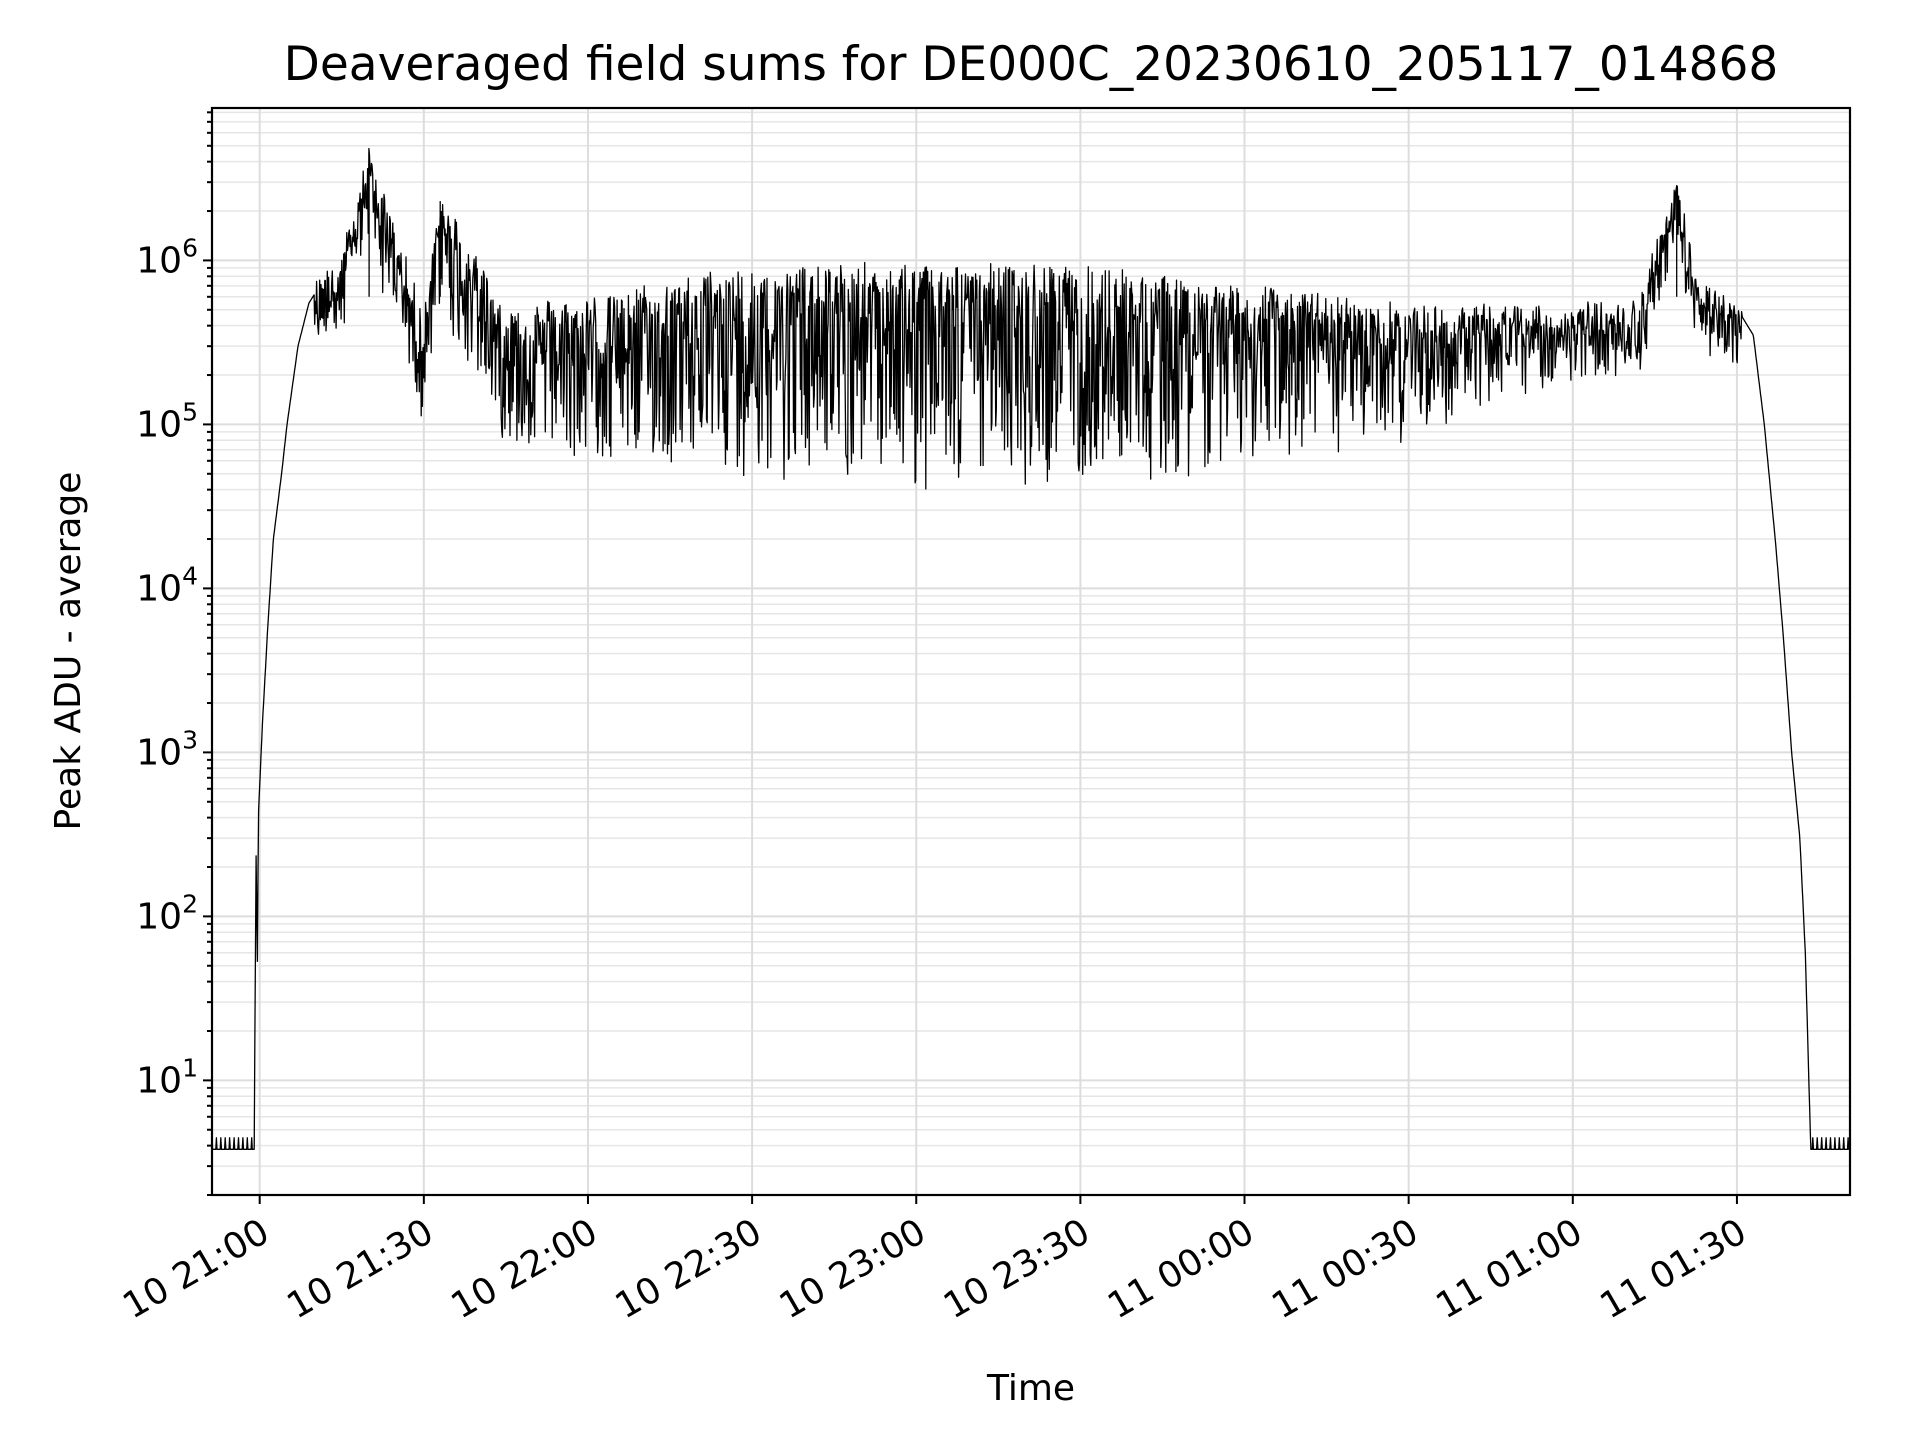 This screenshot has width=1920, height=1440. I want to click on x-tick-label: 11 00:30, so click(1345, 1269).